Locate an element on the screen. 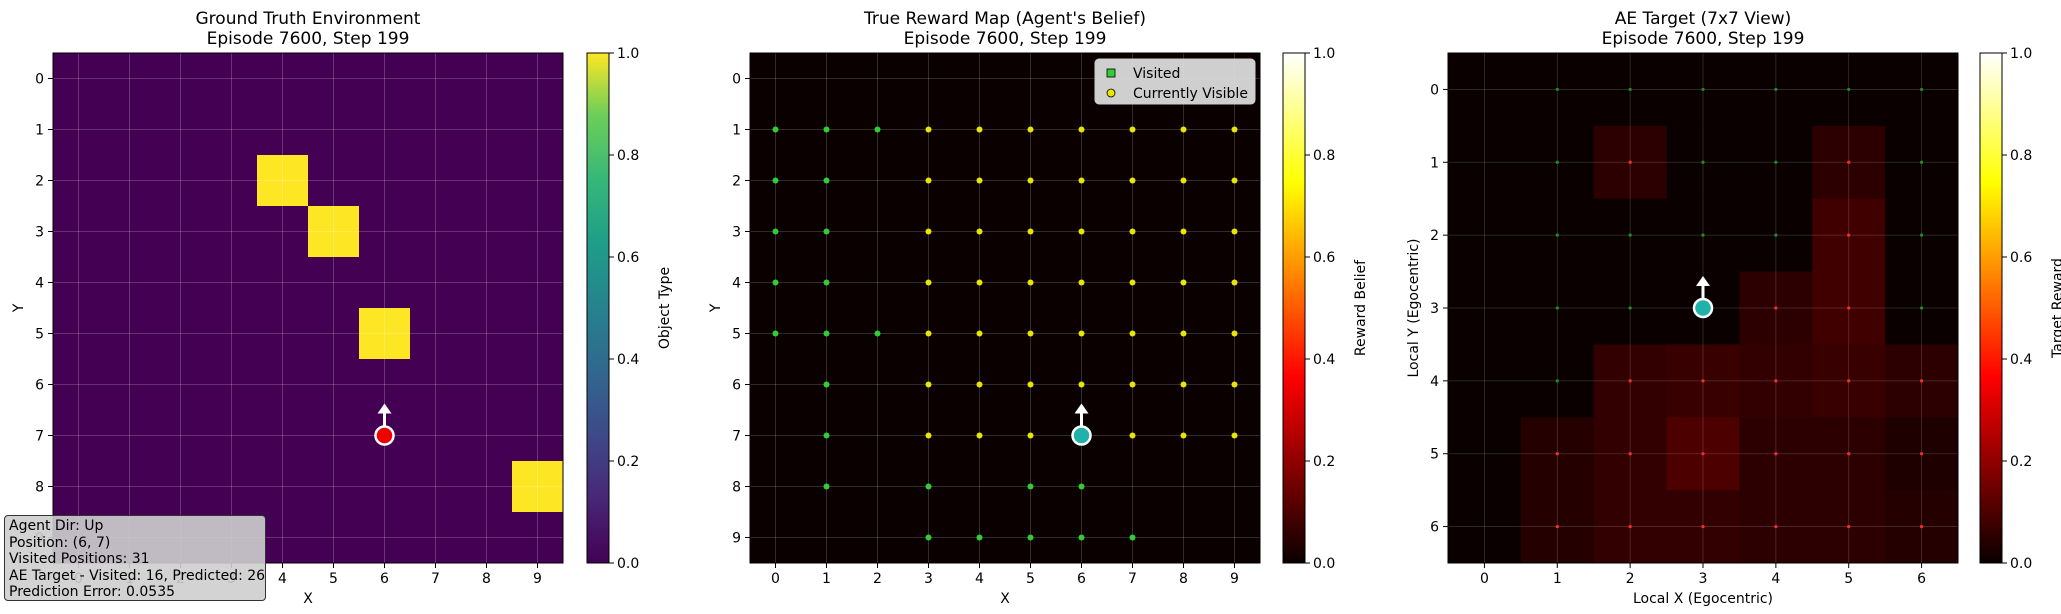 The width and height of the screenshot is (2061, 614). x-tick-label: 8 is located at coordinates (1183, 579).